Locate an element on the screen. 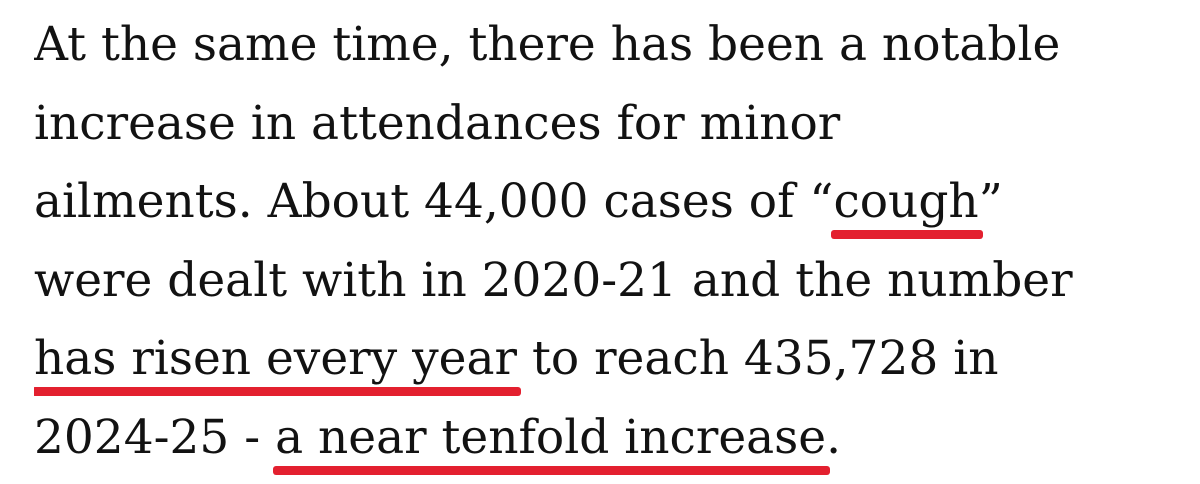 The image size is (1200, 484). text: ailments. About 44,000 cases of “ is located at coordinates (434, 201).